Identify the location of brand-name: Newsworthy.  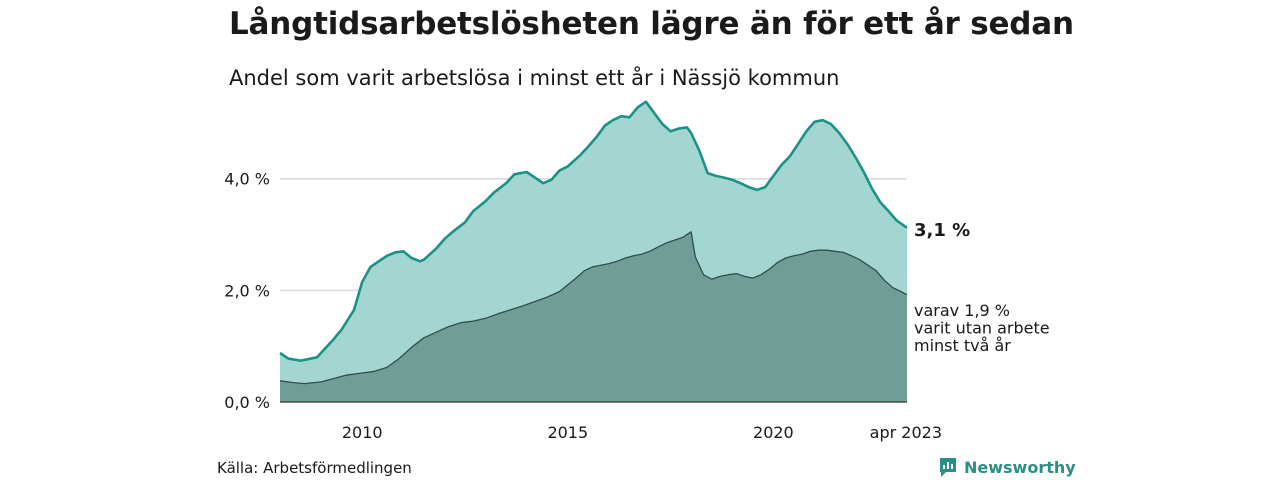
(1020, 467).